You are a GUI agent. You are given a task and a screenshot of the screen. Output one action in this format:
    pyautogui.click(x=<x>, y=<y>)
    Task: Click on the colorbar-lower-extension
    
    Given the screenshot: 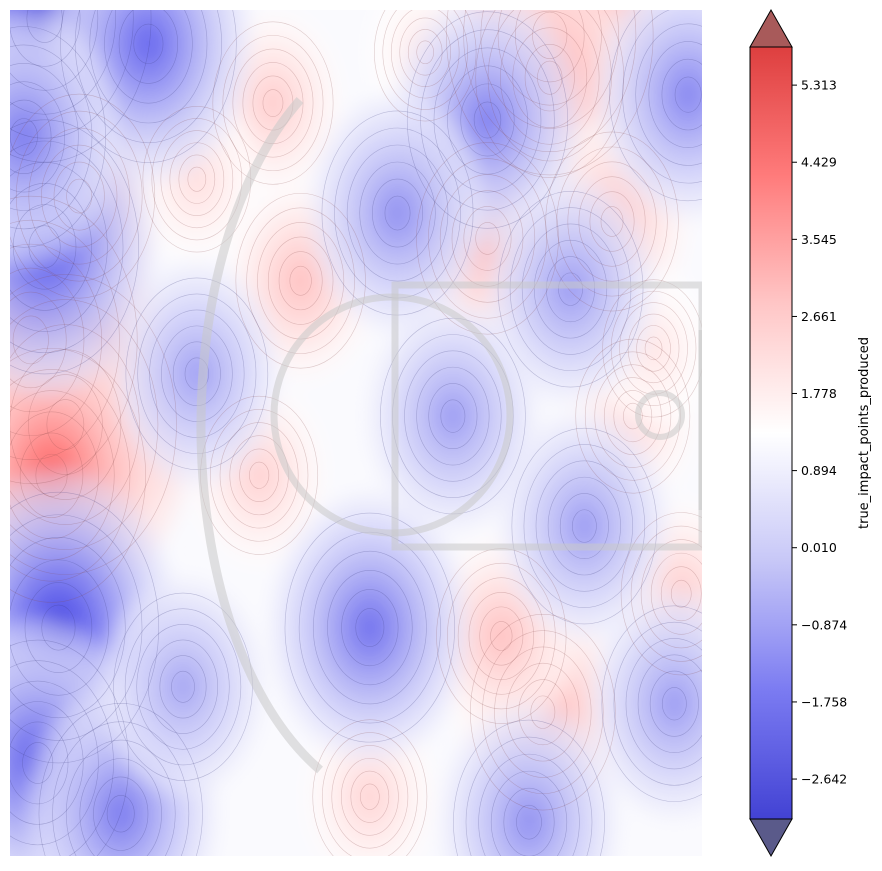 What is the action you would take?
    pyautogui.click(x=771, y=838)
    